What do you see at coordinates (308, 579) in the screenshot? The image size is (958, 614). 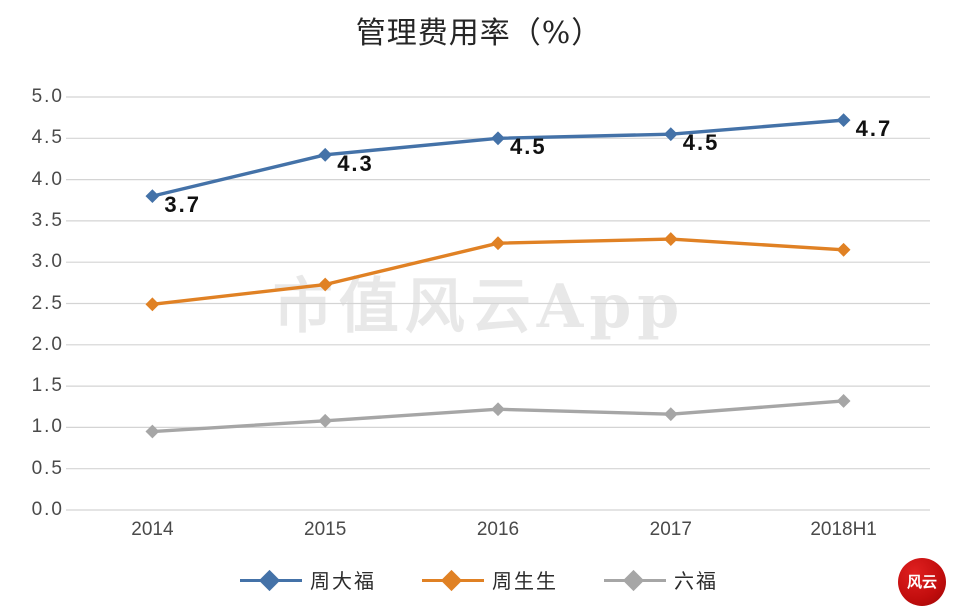 I see `legend-item-0: 周大福` at bounding box center [308, 579].